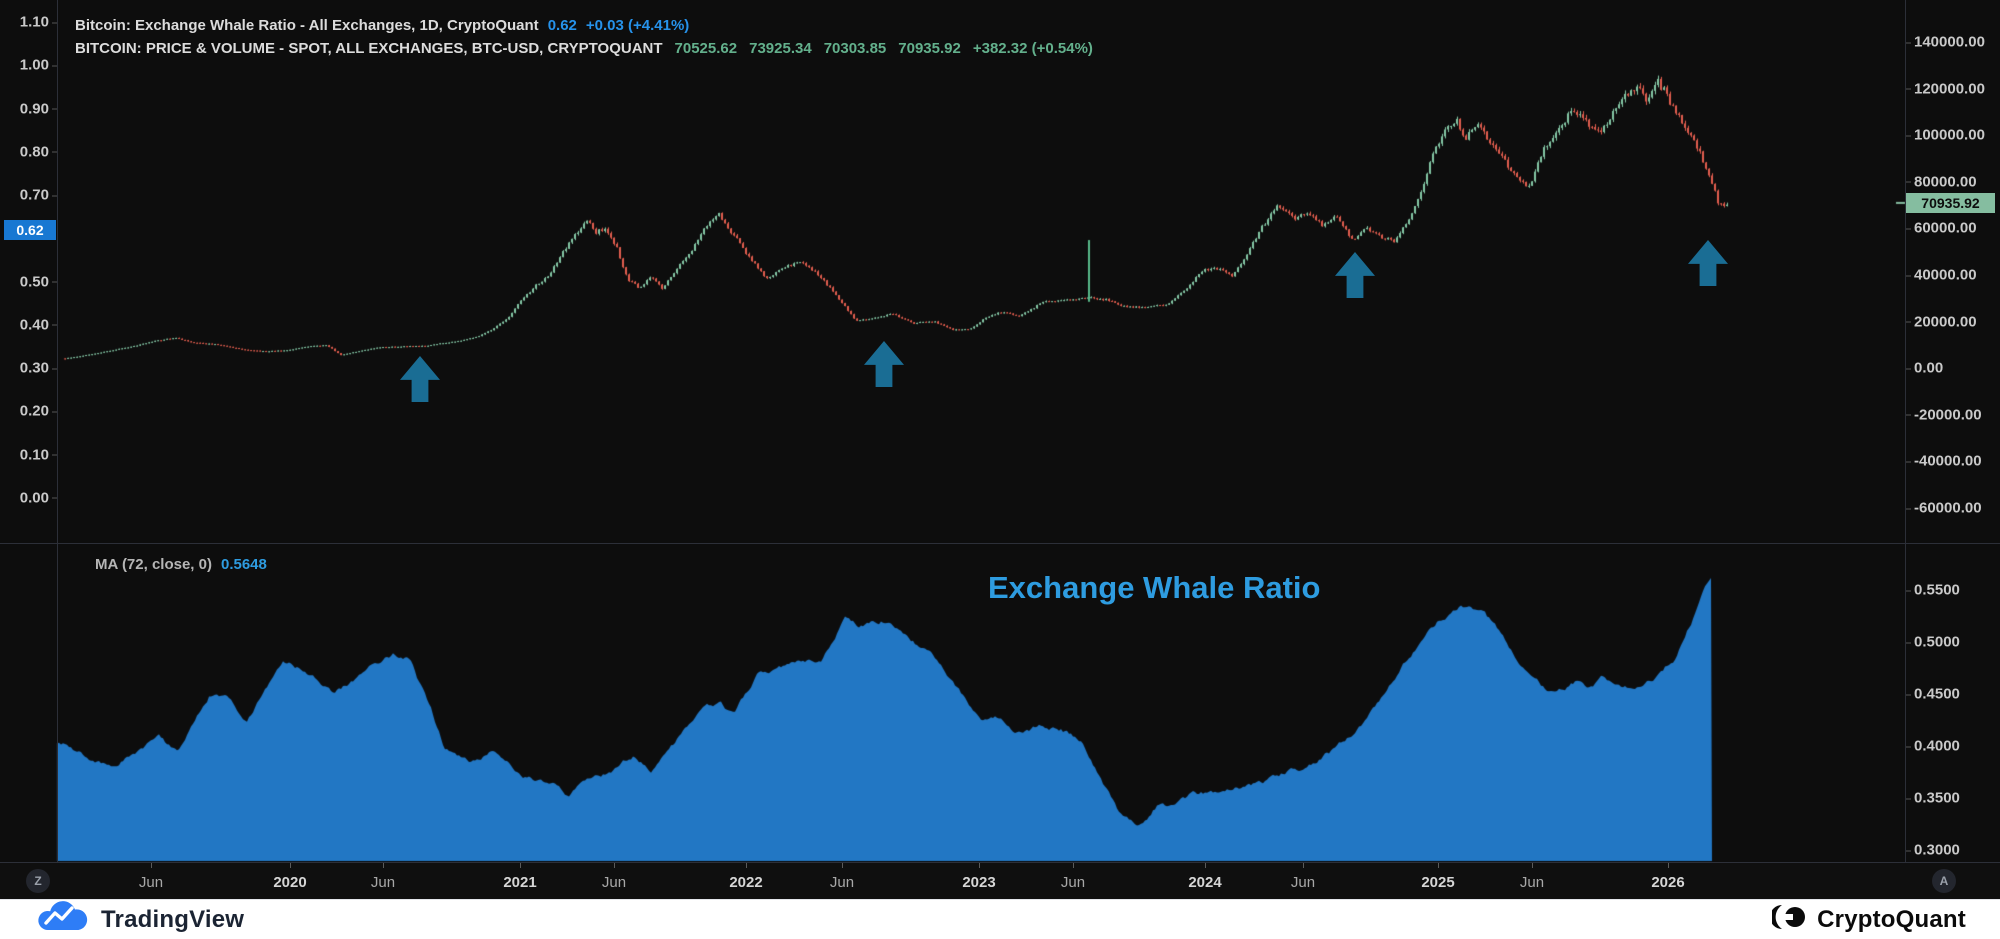 The height and width of the screenshot is (939, 2000). What do you see at coordinates (1438, 882) in the screenshot?
I see `time-label: 2025` at bounding box center [1438, 882].